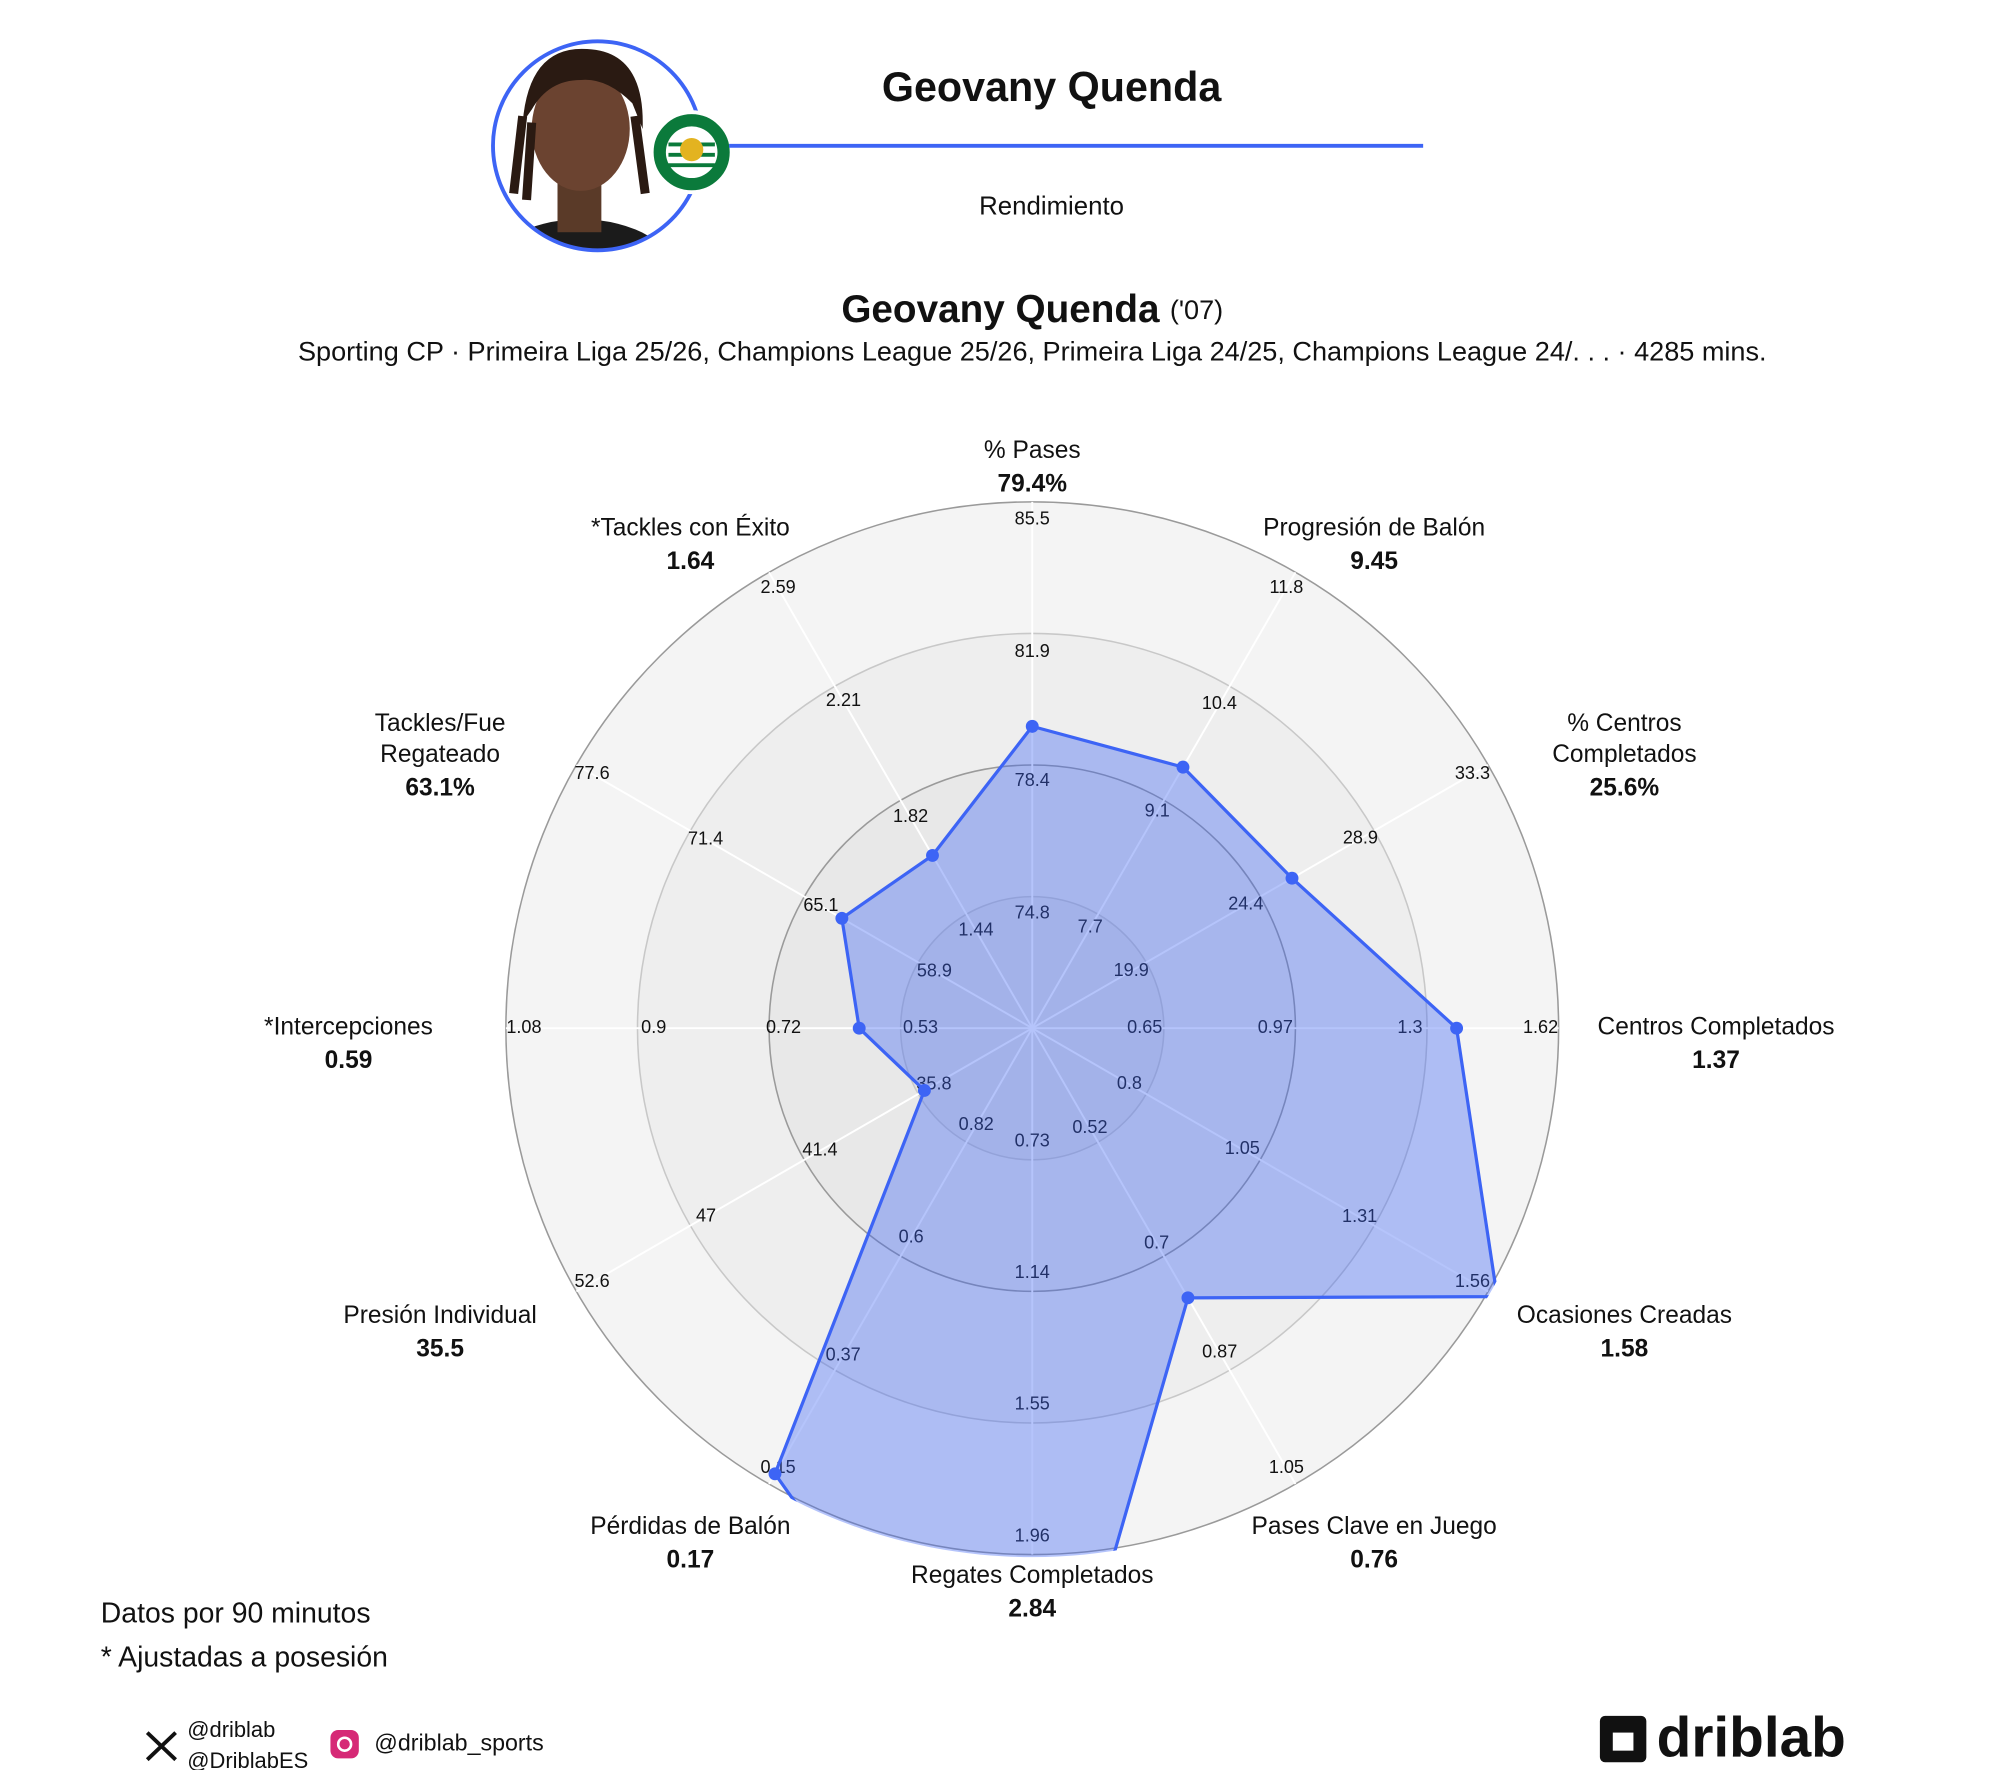 The width and height of the screenshot is (2000, 1770). Describe the element at coordinates (591, 773) in the screenshot. I see `tick-label: 77.6` at that location.